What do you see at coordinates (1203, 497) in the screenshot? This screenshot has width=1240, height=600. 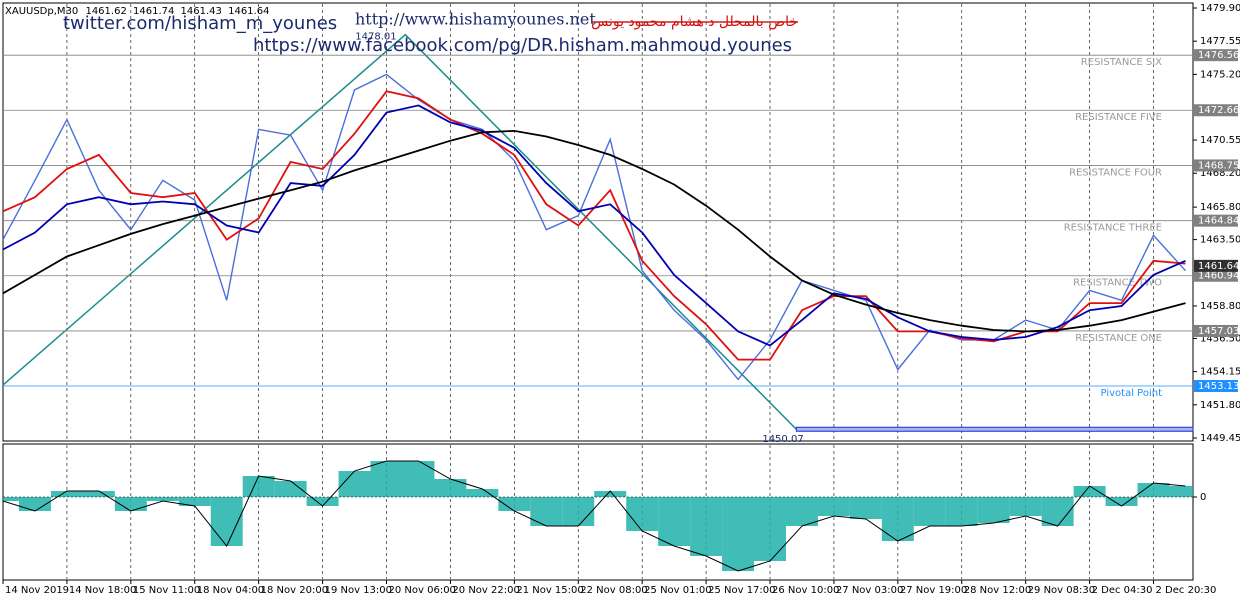 I see `y-tick-label: 0` at bounding box center [1203, 497].